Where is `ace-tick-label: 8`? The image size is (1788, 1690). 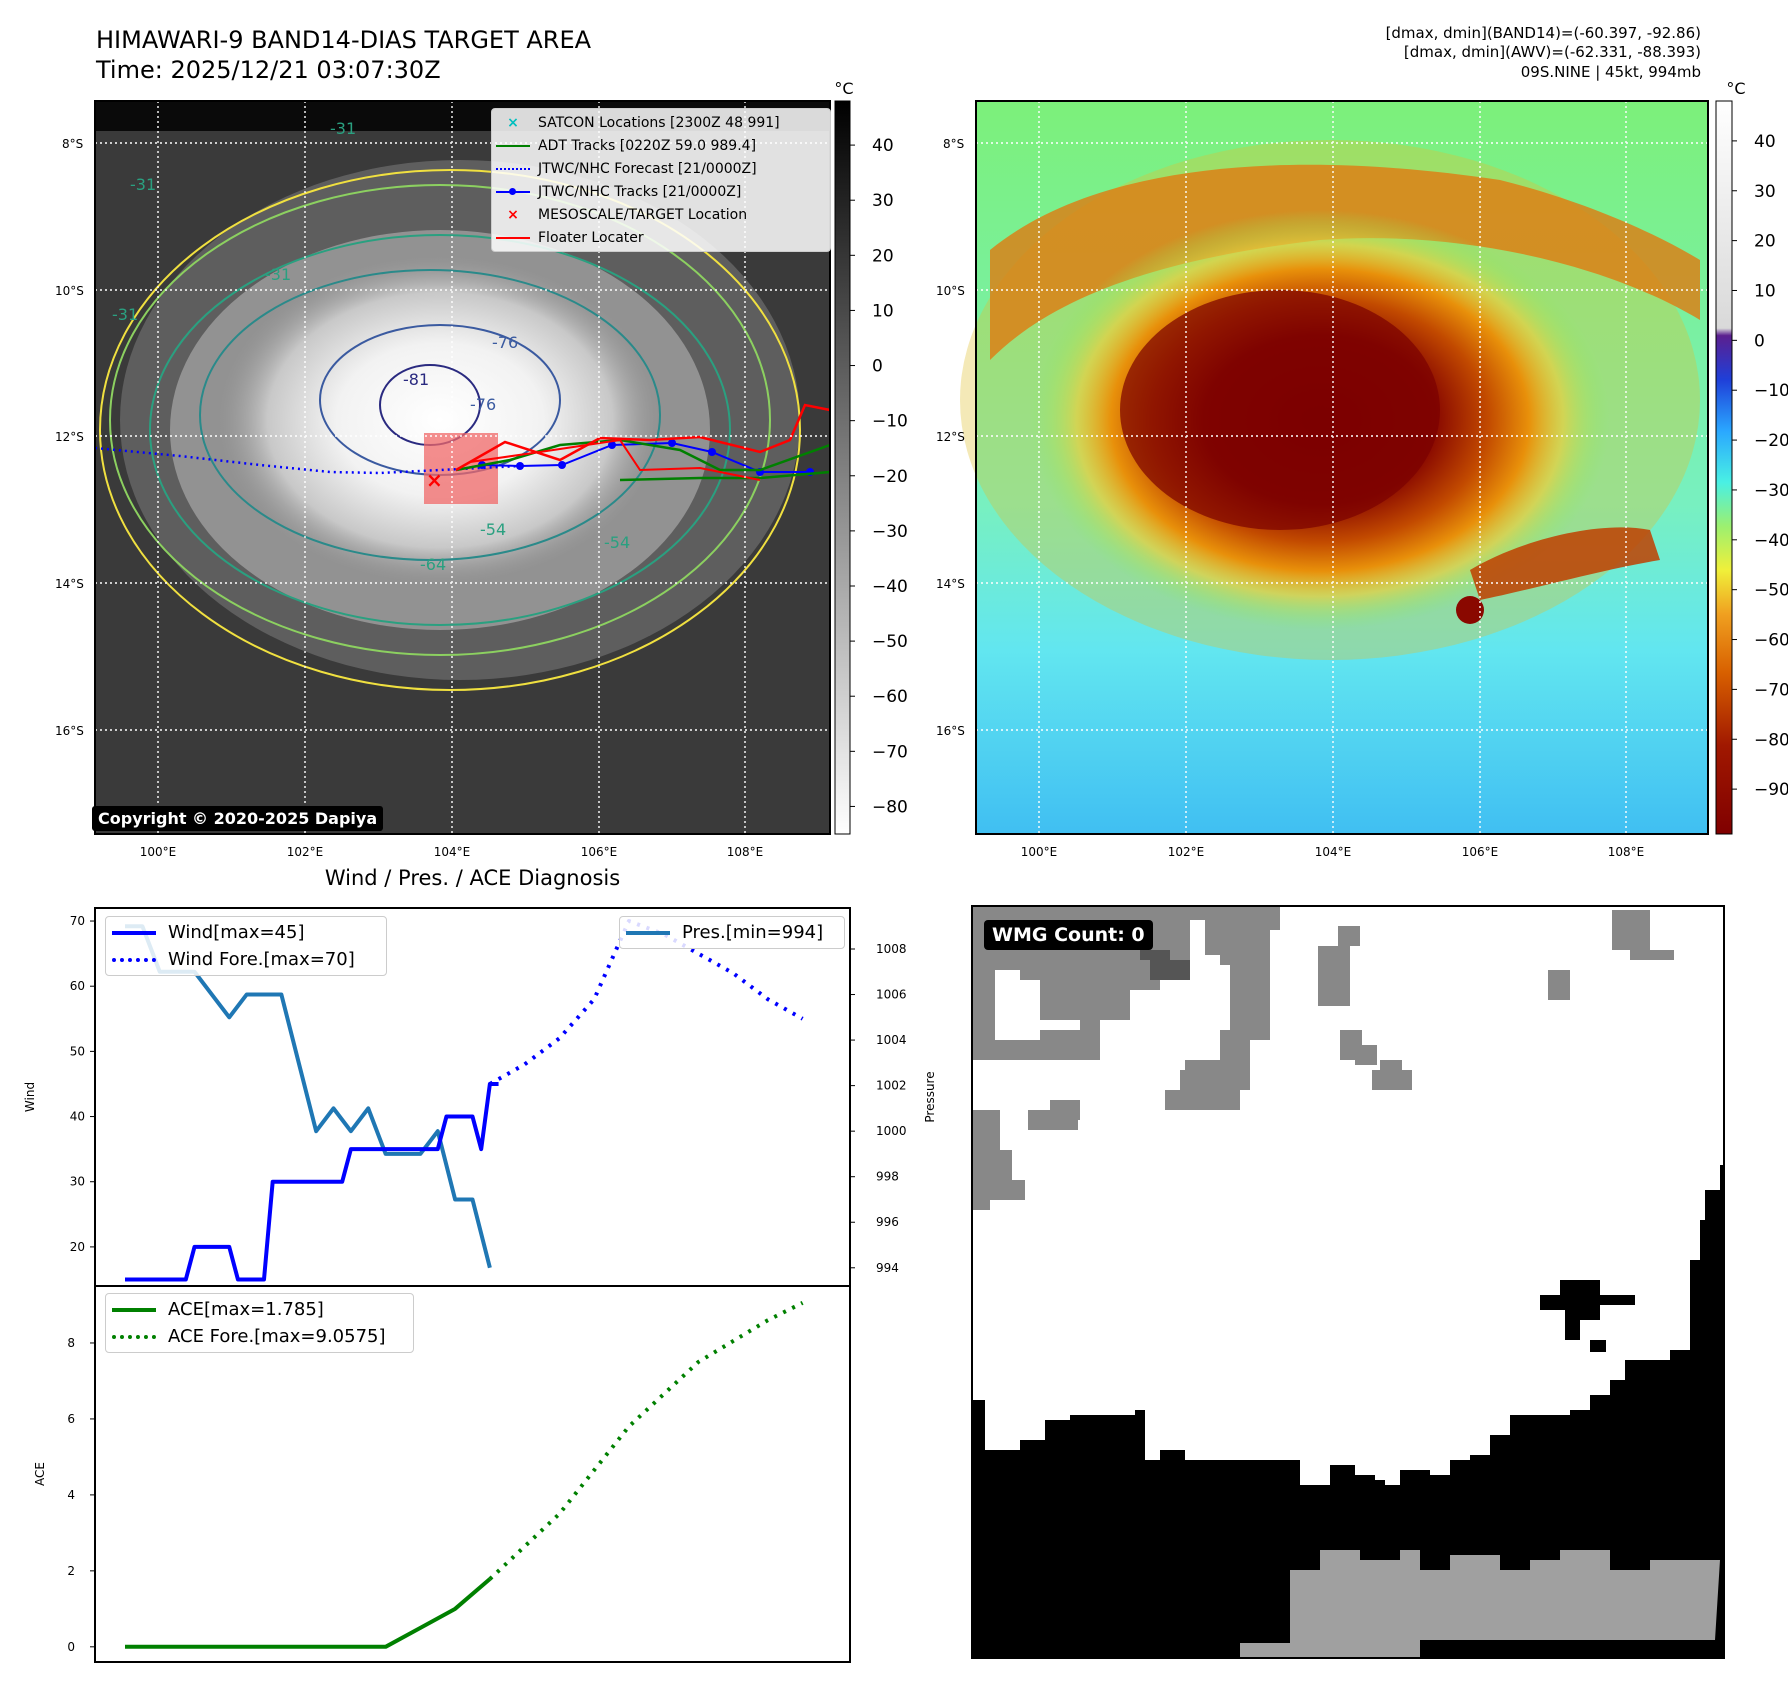
ace-tick-label: 8 is located at coordinates (71, 1343).